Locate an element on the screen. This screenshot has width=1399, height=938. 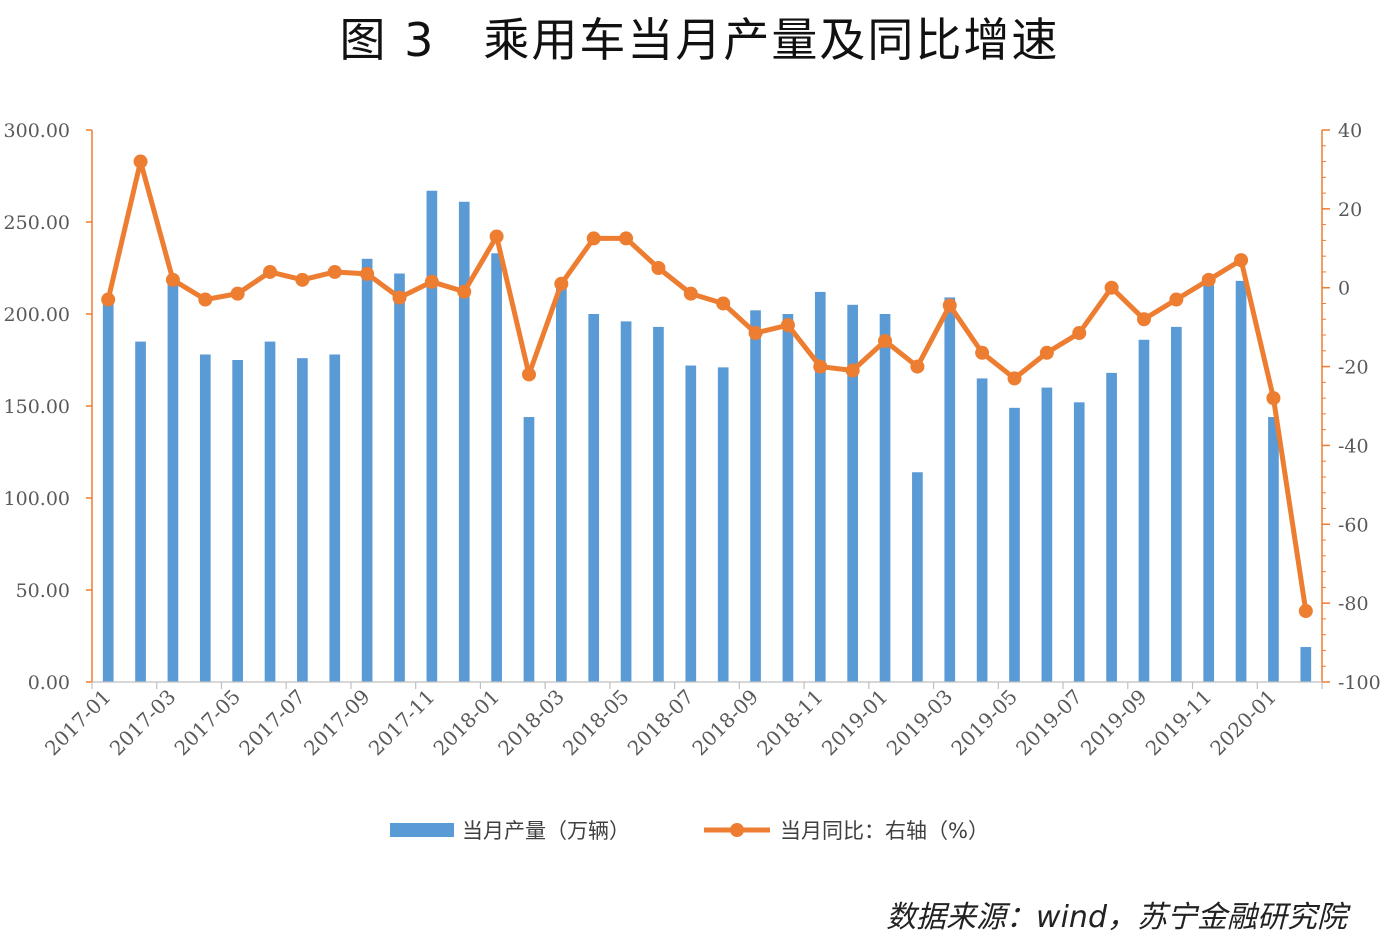
y-right-tick-label: 20 is located at coordinates (1350, 210).